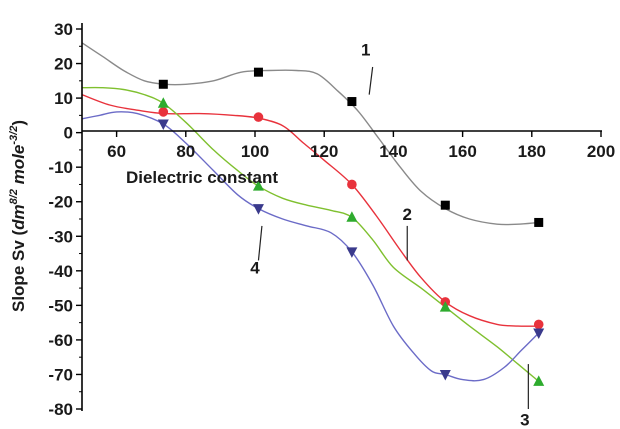  What do you see at coordinates (60, 167) in the screenshot?
I see `y-tick-label--10: -10` at bounding box center [60, 167].